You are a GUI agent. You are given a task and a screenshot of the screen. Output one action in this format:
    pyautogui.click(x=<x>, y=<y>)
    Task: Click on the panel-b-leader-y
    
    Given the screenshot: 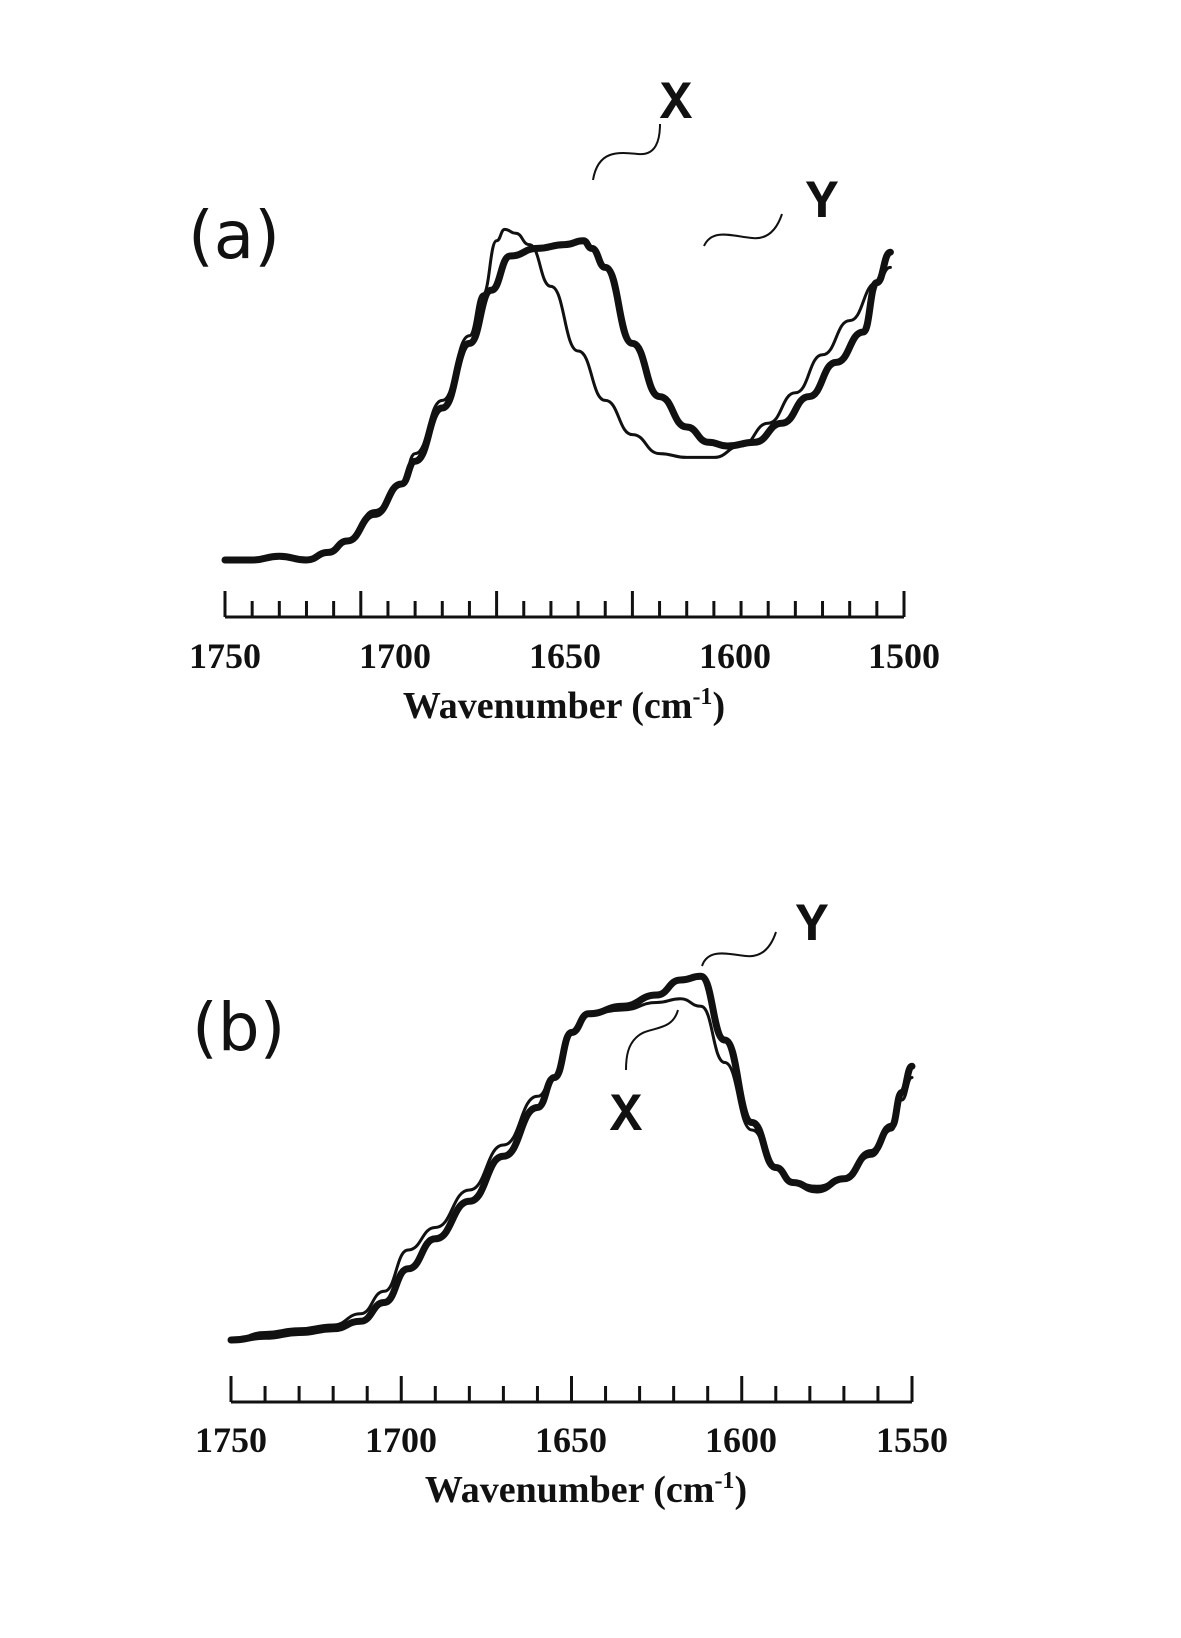 What is the action you would take?
    pyautogui.click(x=739, y=949)
    